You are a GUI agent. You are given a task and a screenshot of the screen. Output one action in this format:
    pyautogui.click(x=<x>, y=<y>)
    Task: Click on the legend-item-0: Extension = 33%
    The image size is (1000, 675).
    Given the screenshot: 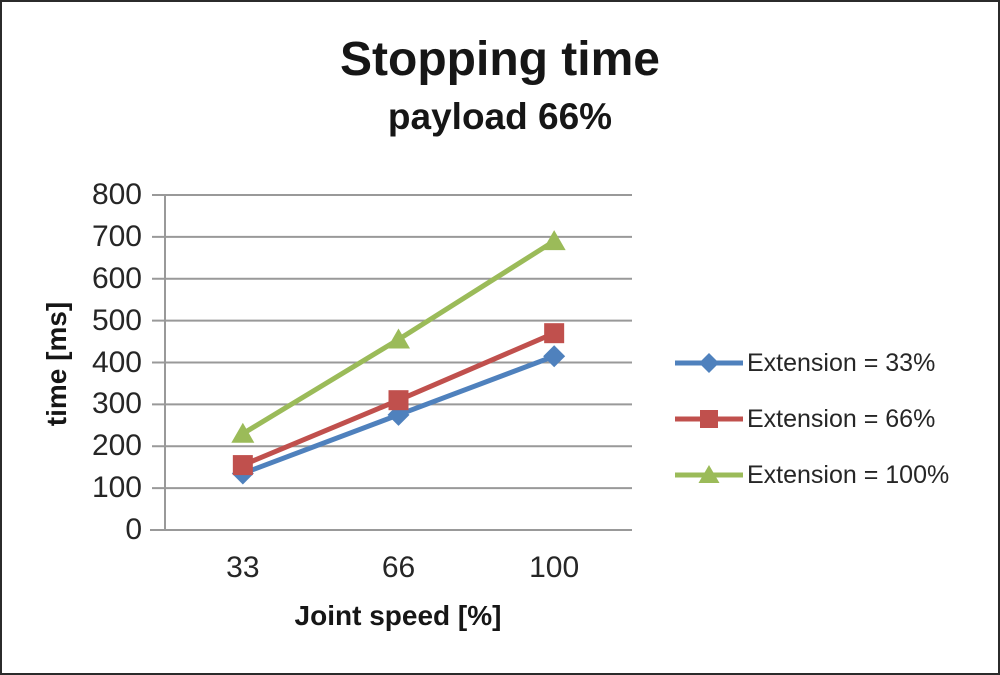 What is the action you would take?
    pyautogui.click(x=811, y=363)
    